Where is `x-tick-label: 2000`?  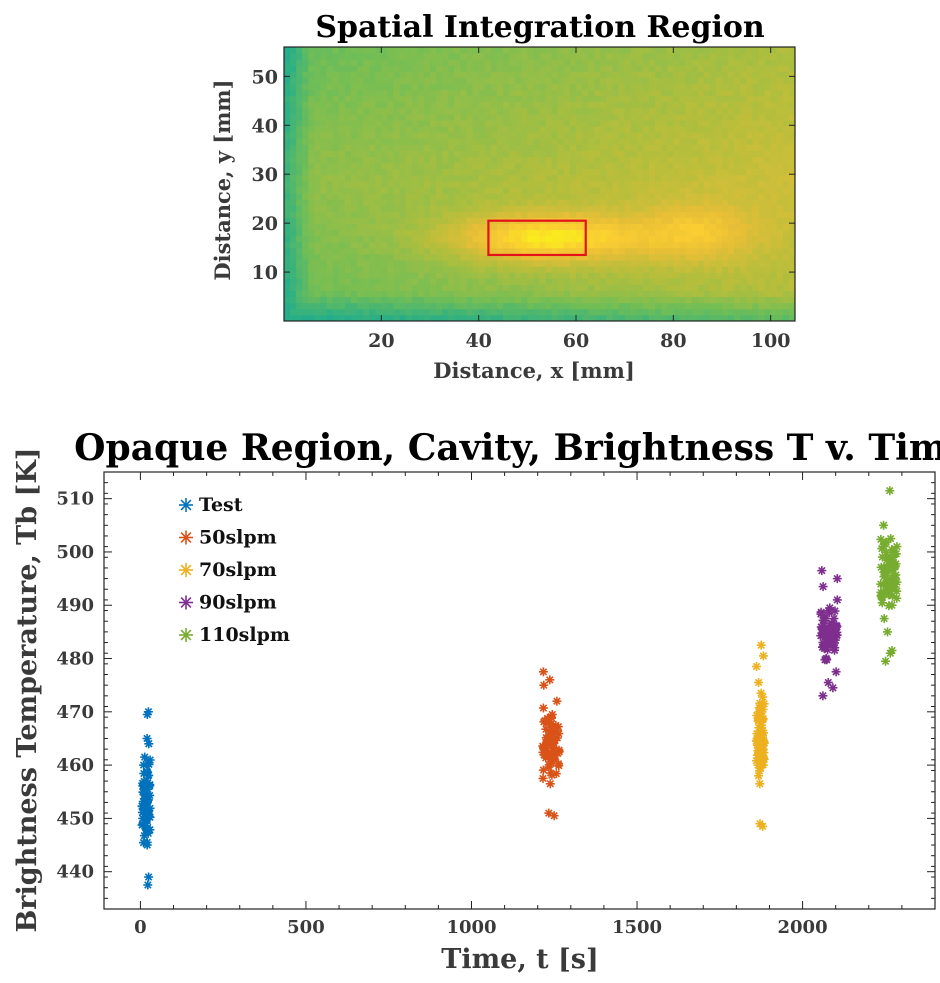 x-tick-label: 2000 is located at coordinates (803, 927).